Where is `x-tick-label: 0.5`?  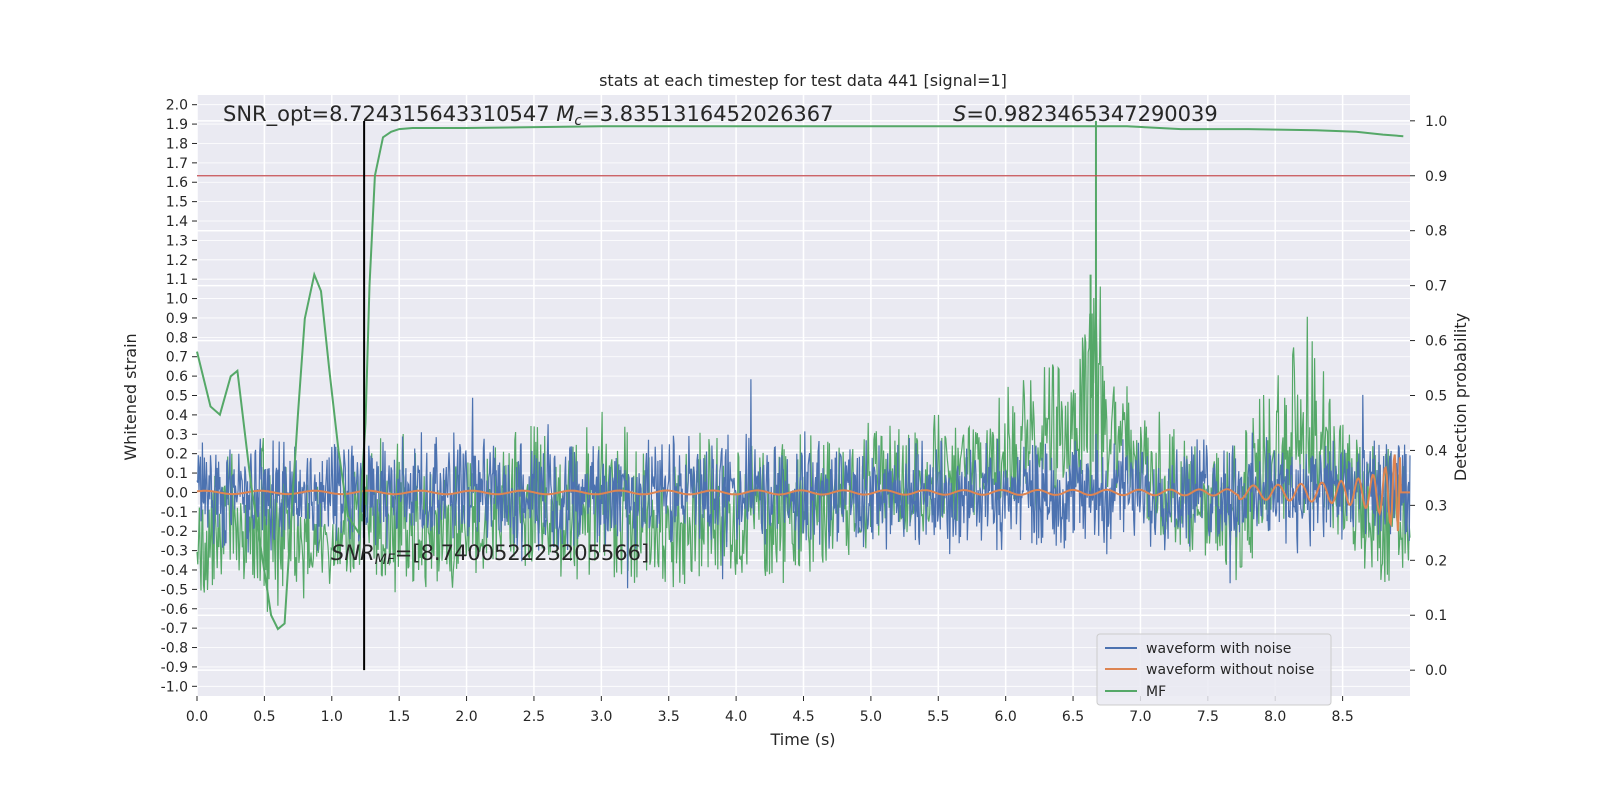
x-tick-label: 0.5 is located at coordinates (264, 717).